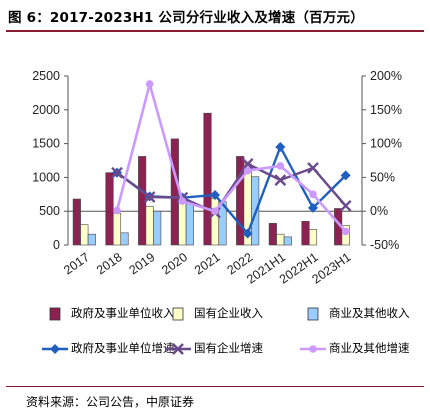  What do you see at coordinates (207, 263) in the screenshot?
I see `x-tick-label: 2021` at bounding box center [207, 263].